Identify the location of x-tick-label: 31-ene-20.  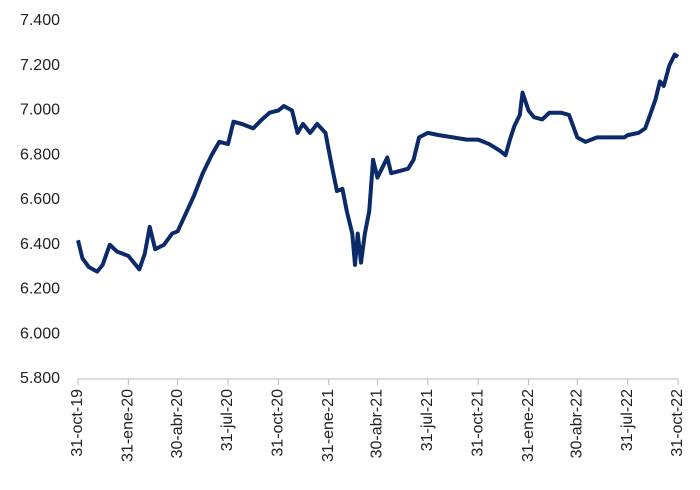
(128, 425).